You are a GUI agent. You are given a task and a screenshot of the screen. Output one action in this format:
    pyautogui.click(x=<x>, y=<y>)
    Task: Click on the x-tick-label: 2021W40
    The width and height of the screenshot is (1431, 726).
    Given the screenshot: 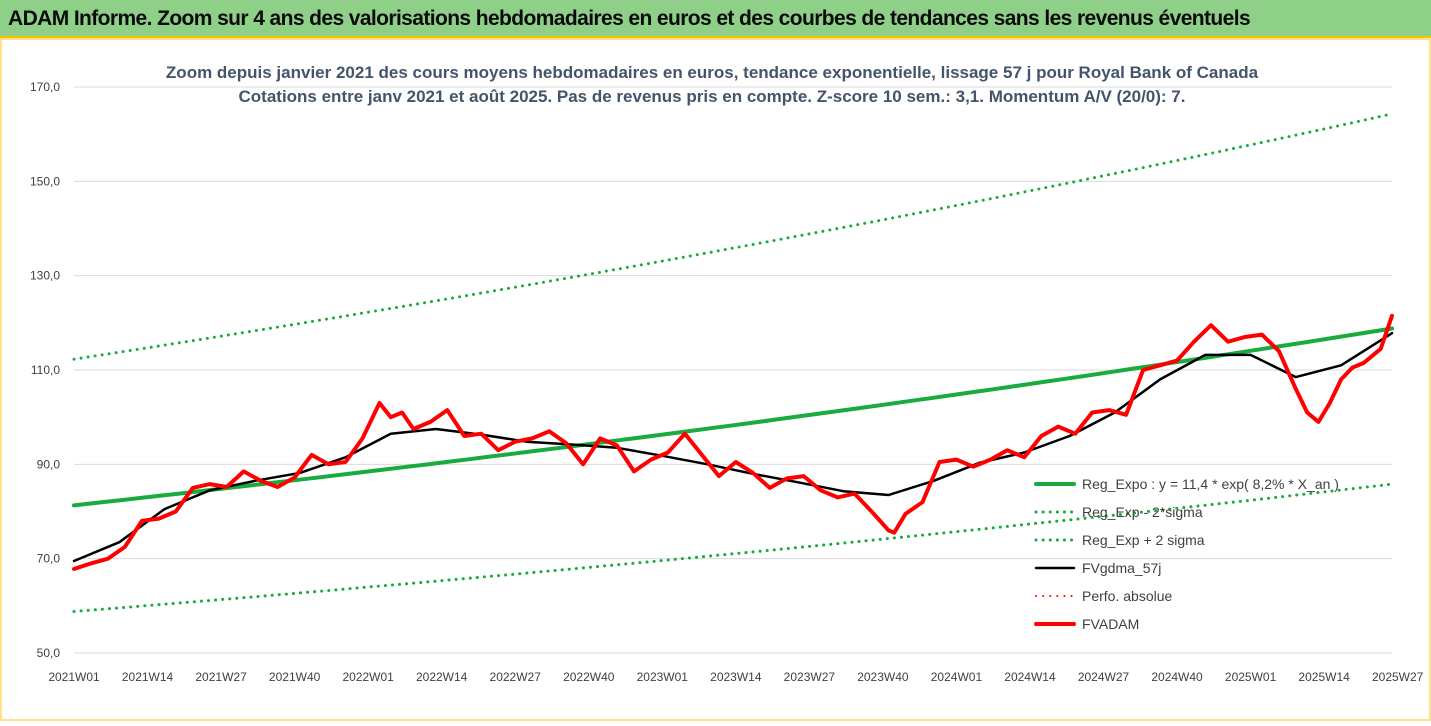 What is the action you would take?
    pyautogui.click(x=295, y=677)
    